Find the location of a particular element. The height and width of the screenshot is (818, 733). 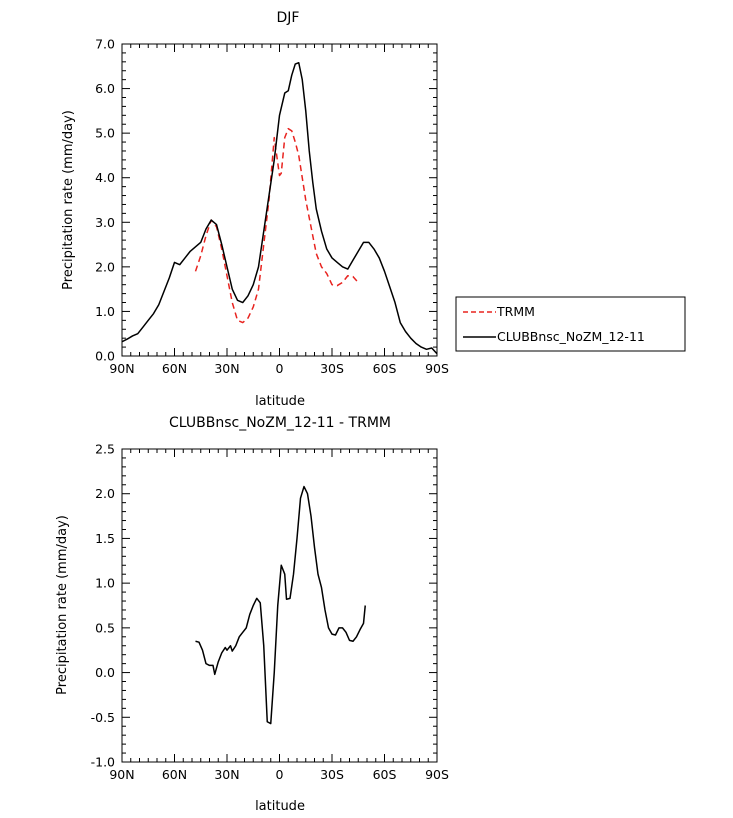

y-tick-label: 7.0 is located at coordinates (105, 44).